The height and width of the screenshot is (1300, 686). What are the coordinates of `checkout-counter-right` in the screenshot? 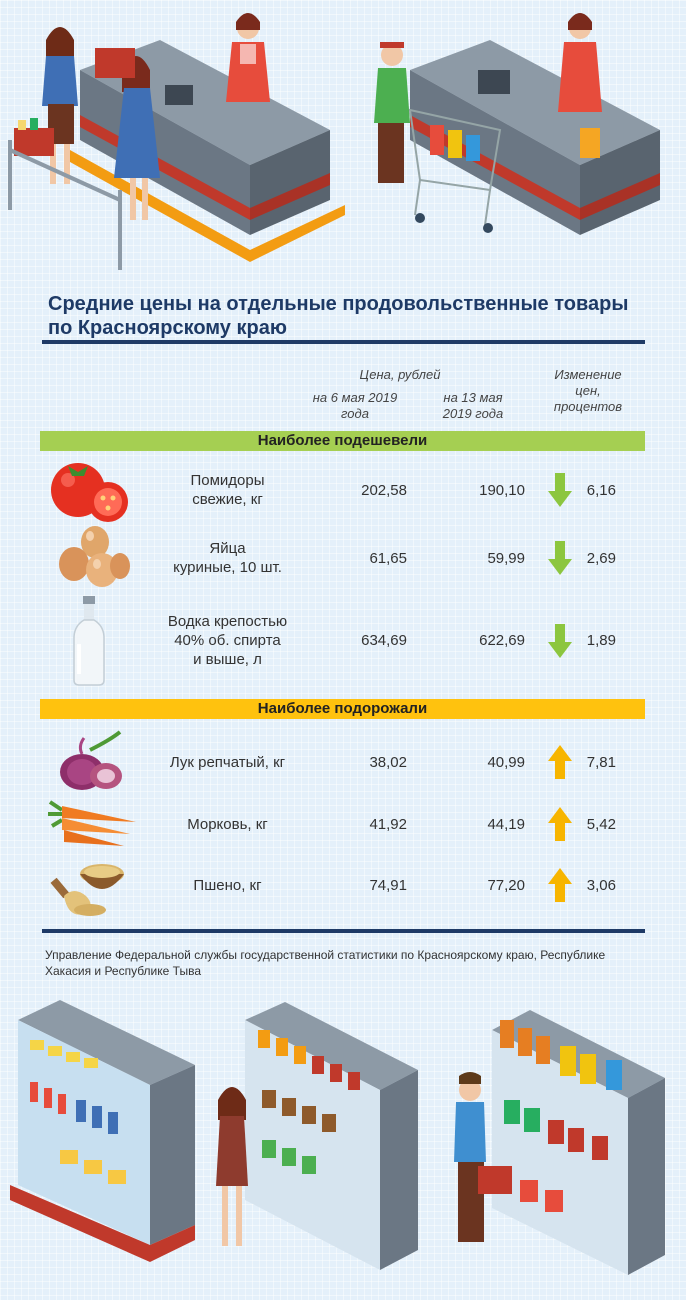 It's located at (535, 137).